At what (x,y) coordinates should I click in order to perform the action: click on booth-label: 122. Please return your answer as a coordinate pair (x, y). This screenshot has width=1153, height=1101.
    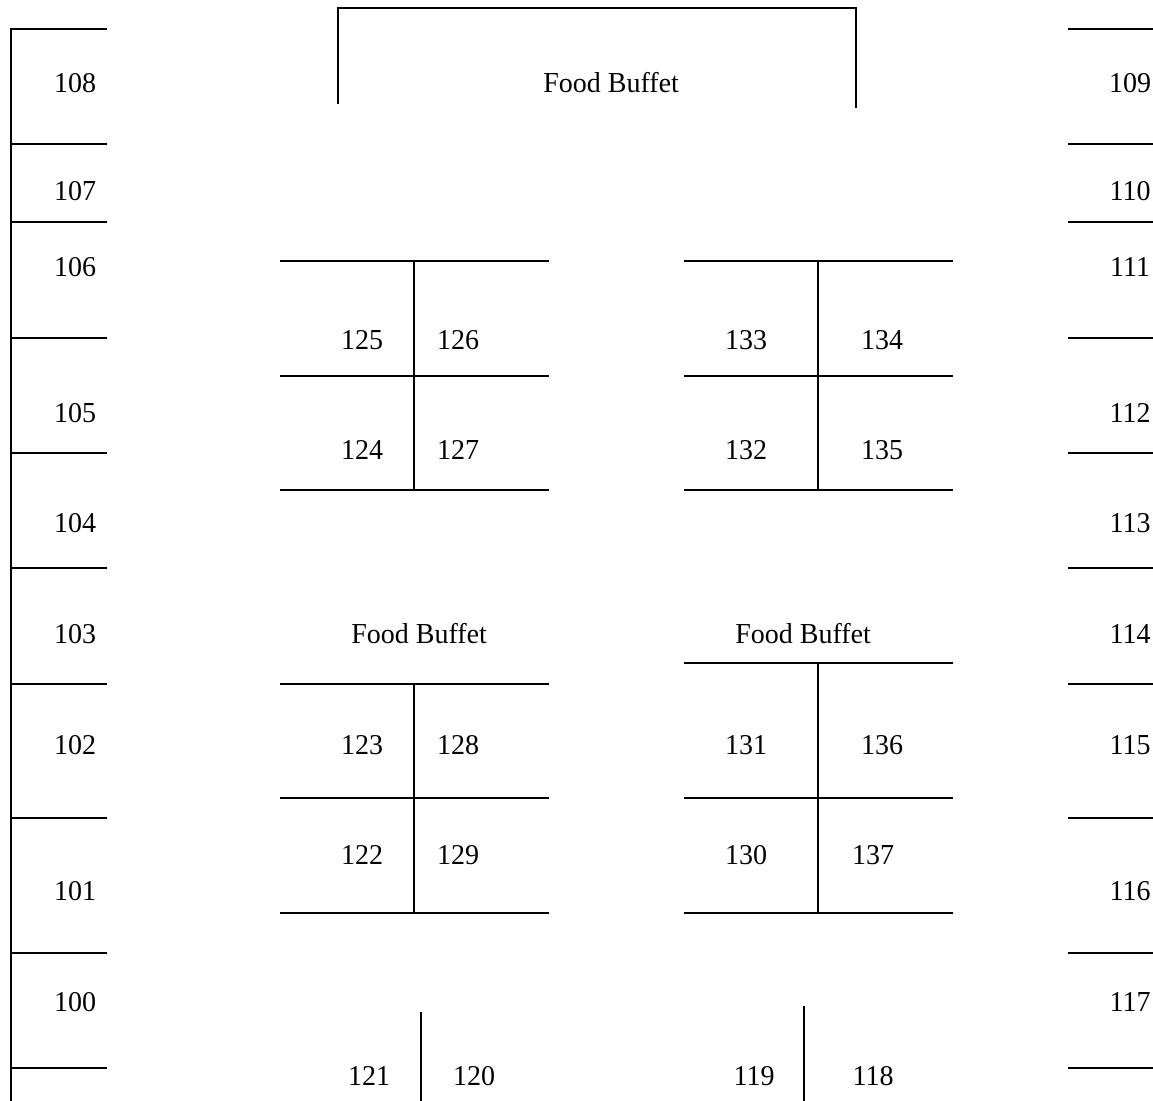
    Looking at the image, I should click on (362, 855).